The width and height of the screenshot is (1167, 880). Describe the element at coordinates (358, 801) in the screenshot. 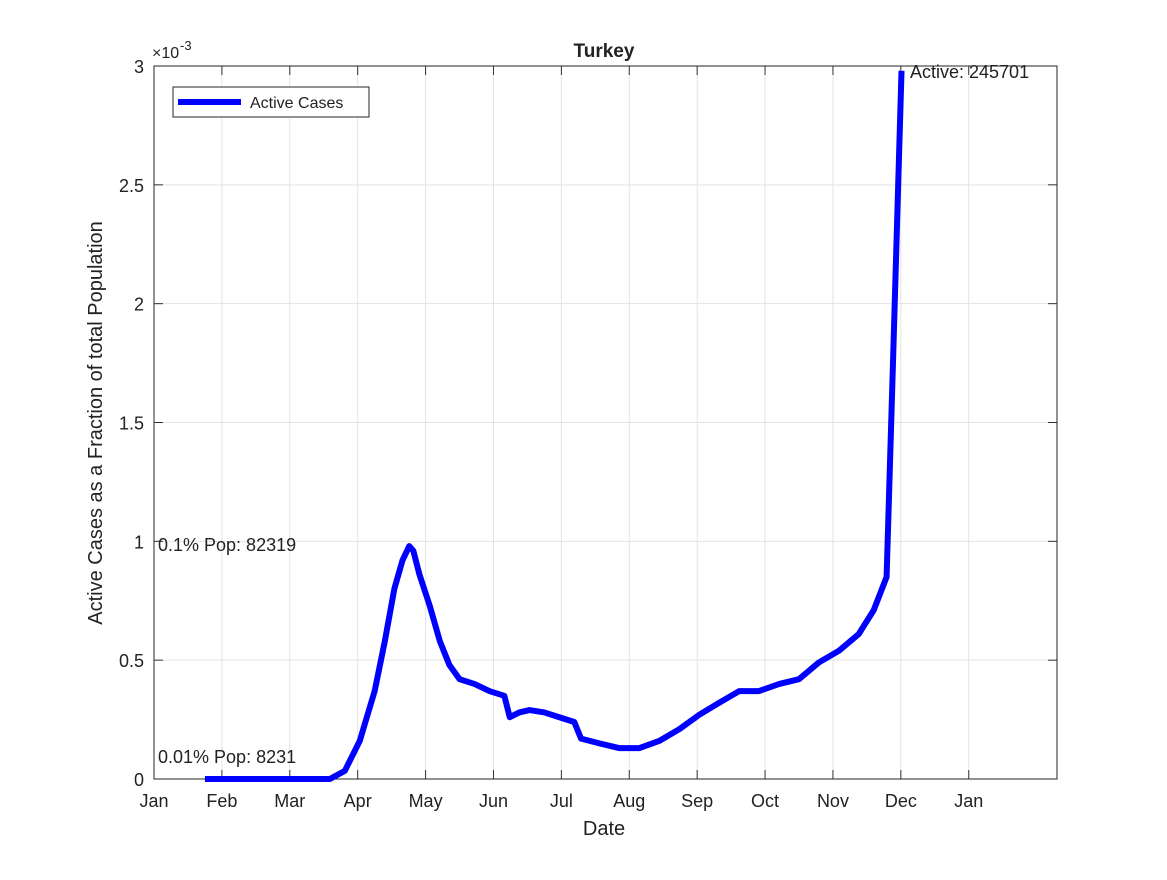

I see `x-tick-label: Apr` at that location.